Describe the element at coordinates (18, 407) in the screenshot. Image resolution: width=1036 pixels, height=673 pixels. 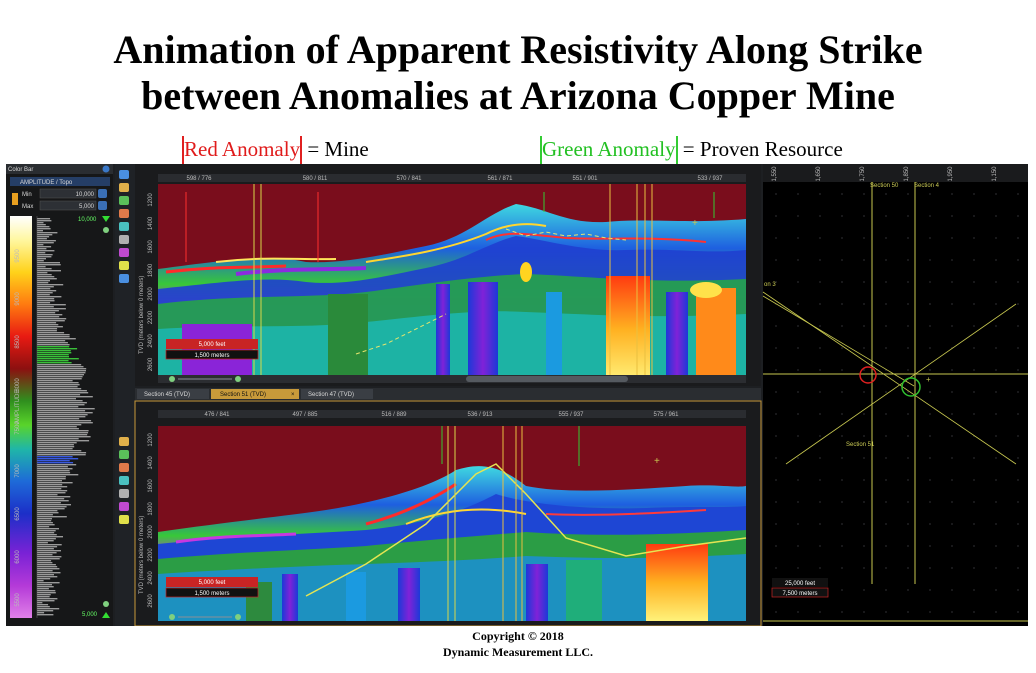
I see `color-bar-axis-label: AMPLITUDE` at that location.